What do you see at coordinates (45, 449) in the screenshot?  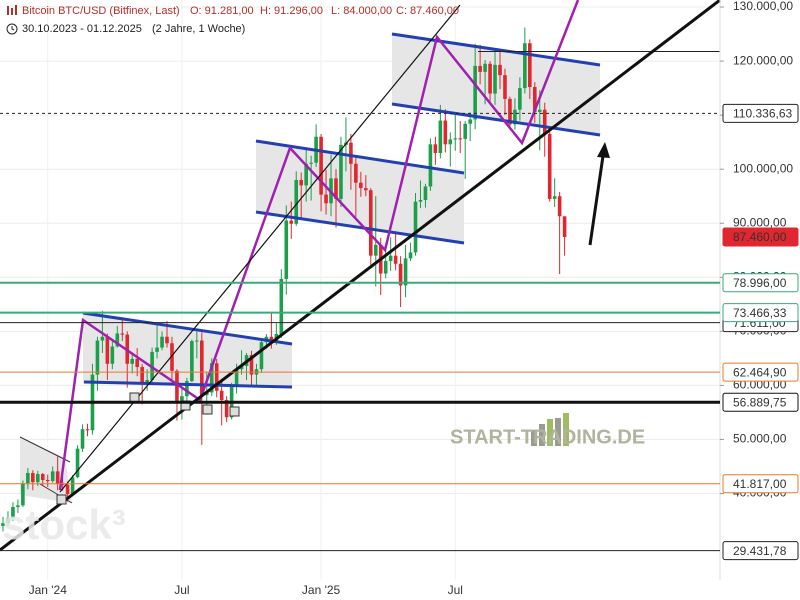 I see `channel-edge` at bounding box center [45, 449].